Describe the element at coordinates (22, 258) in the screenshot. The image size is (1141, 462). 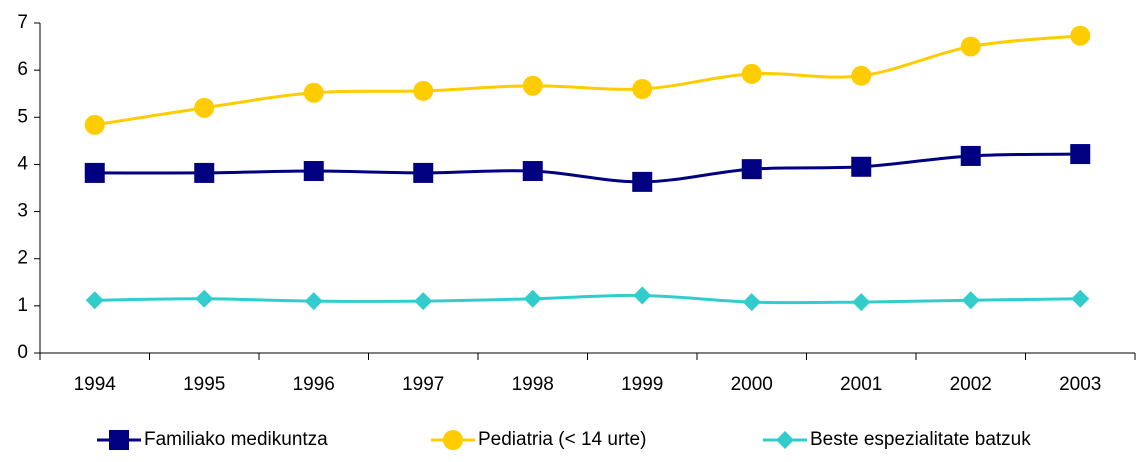
I see `y-tick-label: 2` at that location.